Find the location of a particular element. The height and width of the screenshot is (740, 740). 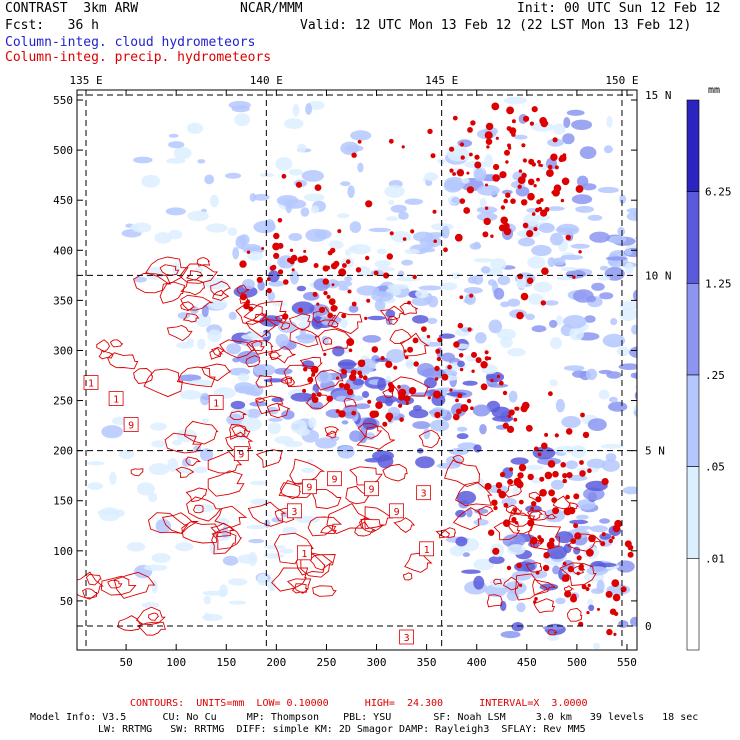

colorbar-level-label: 6.25 is located at coordinates (718, 192).